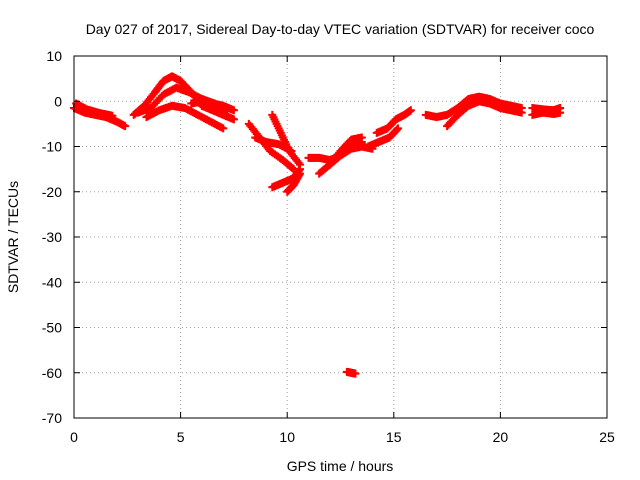 This screenshot has width=640, height=480. What do you see at coordinates (287, 437) in the screenshot?
I see `x-tick-label: 10` at bounding box center [287, 437].